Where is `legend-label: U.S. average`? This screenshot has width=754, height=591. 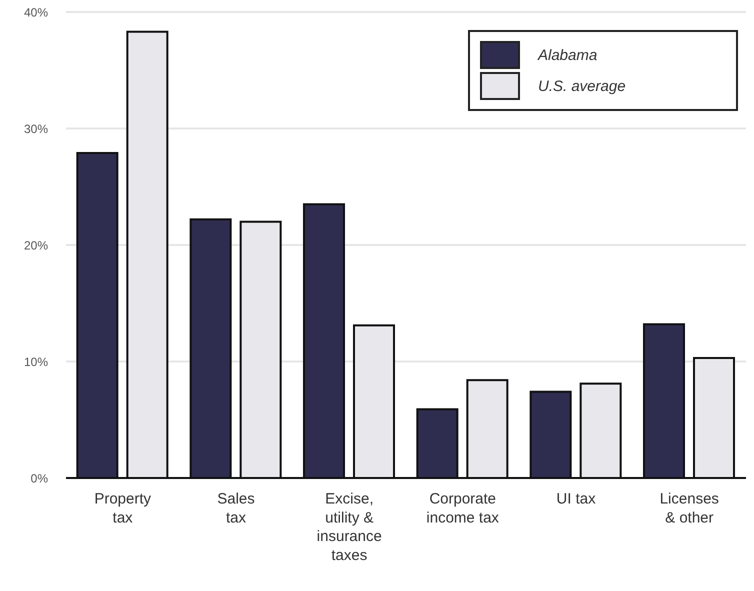 legend-label: U.S. average is located at coordinates (582, 86).